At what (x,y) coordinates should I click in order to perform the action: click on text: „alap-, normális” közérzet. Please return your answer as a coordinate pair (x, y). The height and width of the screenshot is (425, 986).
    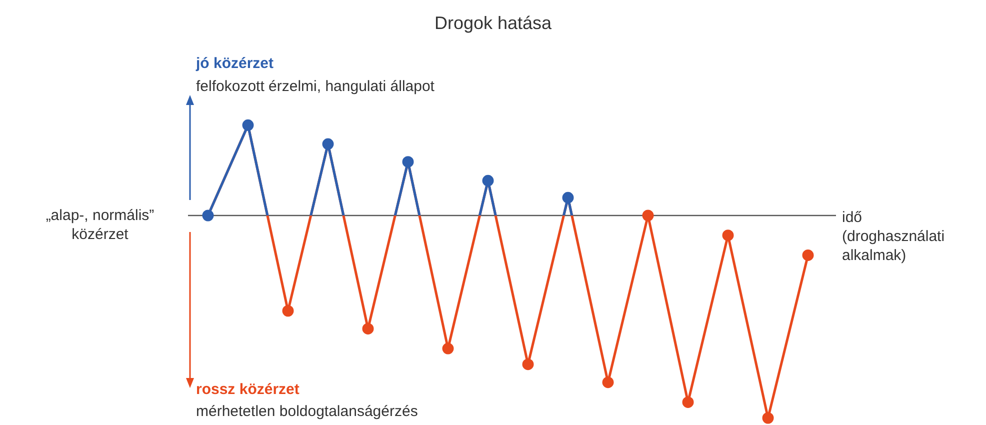
    Looking at the image, I should click on (100, 225).